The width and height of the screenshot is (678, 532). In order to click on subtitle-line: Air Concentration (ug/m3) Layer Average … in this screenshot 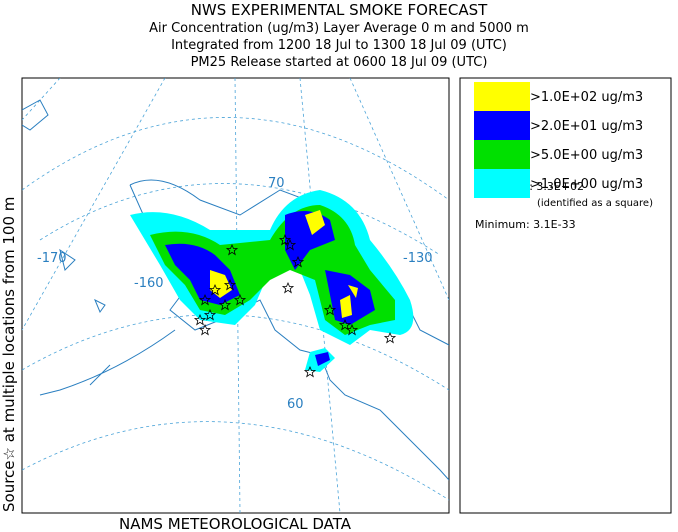, I will do `click(339, 28)`.